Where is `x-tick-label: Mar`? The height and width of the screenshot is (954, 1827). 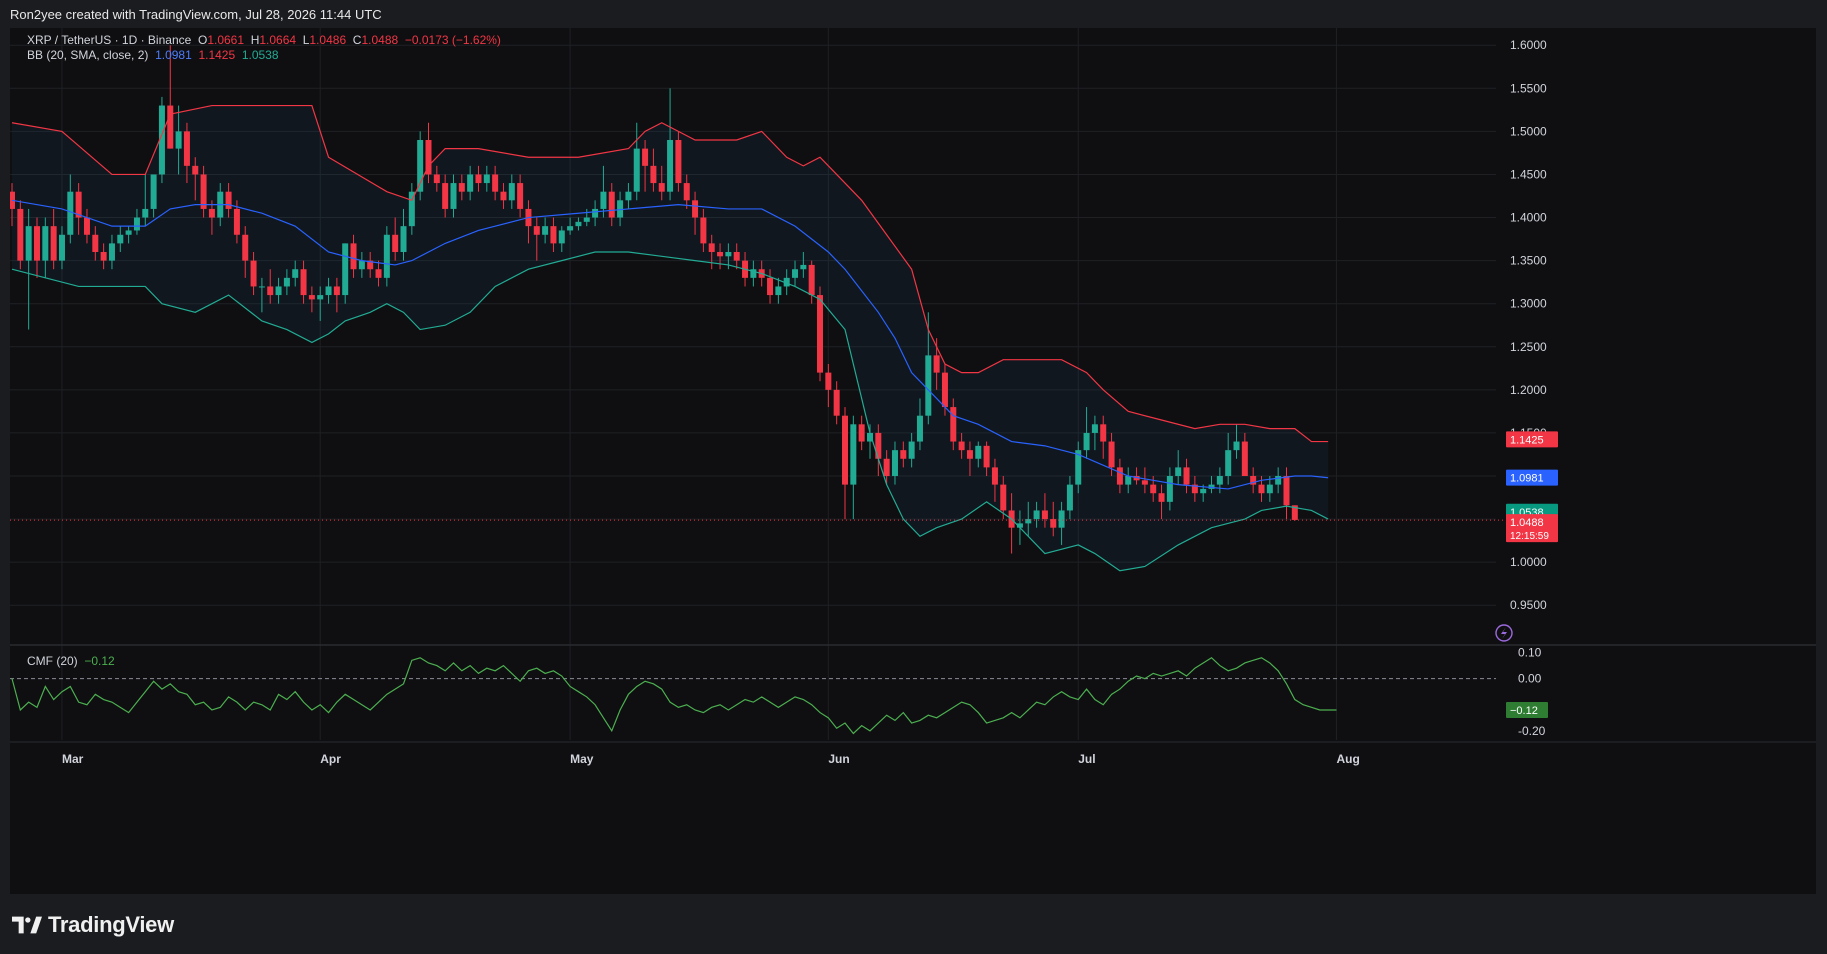
x-tick-label: Mar is located at coordinates (73, 759).